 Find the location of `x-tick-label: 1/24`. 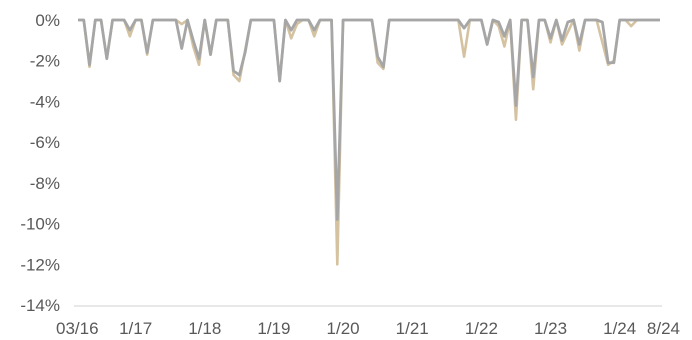

x-tick-label: 1/24 is located at coordinates (619, 328).